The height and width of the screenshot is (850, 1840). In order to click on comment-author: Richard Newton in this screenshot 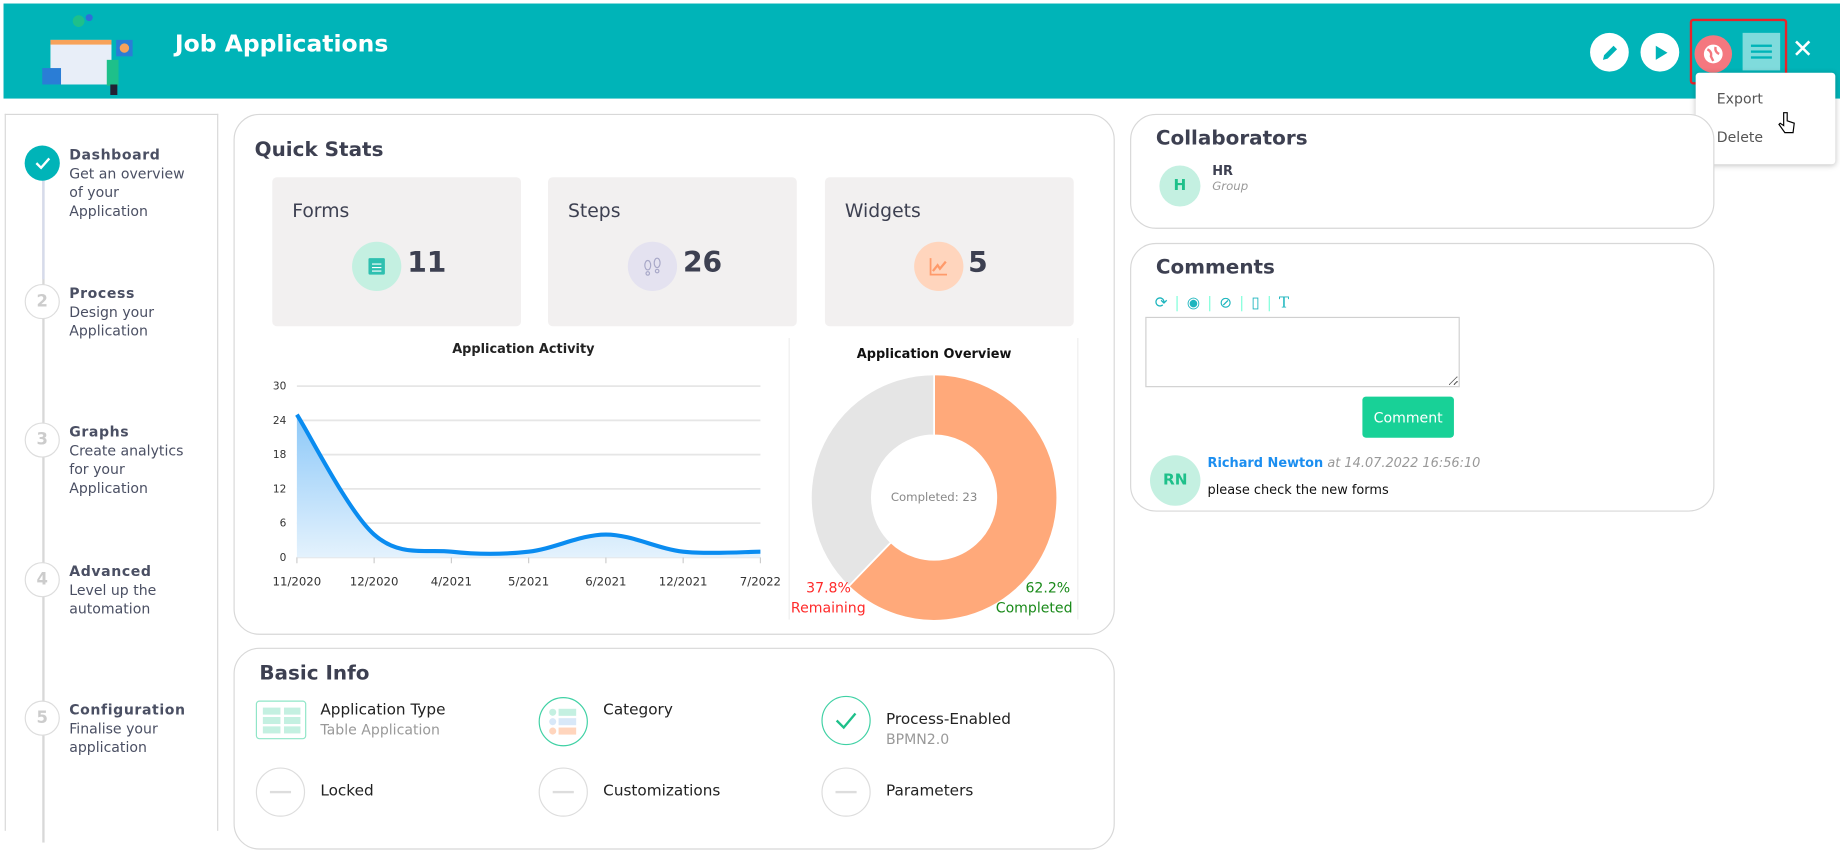, I will do `click(1265, 463)`.